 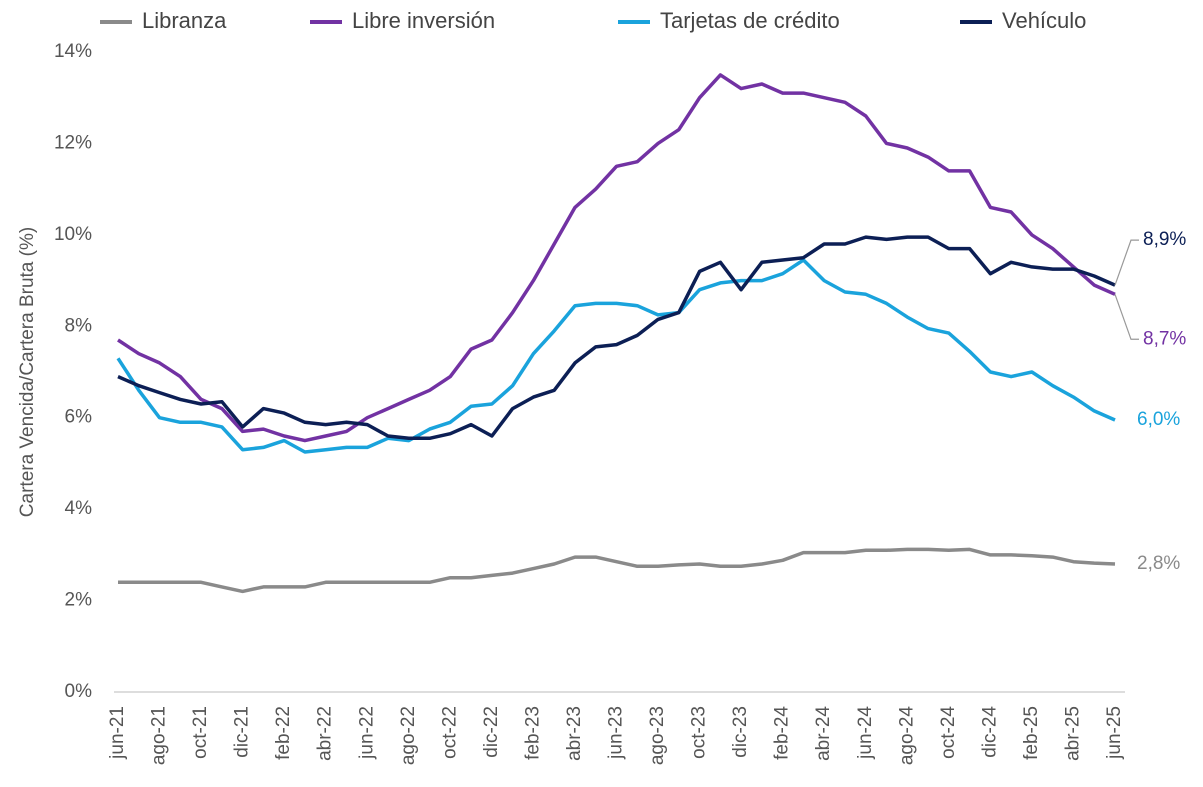 I want to click on x-tick-label: jun-23, so click(x=616, y=733).